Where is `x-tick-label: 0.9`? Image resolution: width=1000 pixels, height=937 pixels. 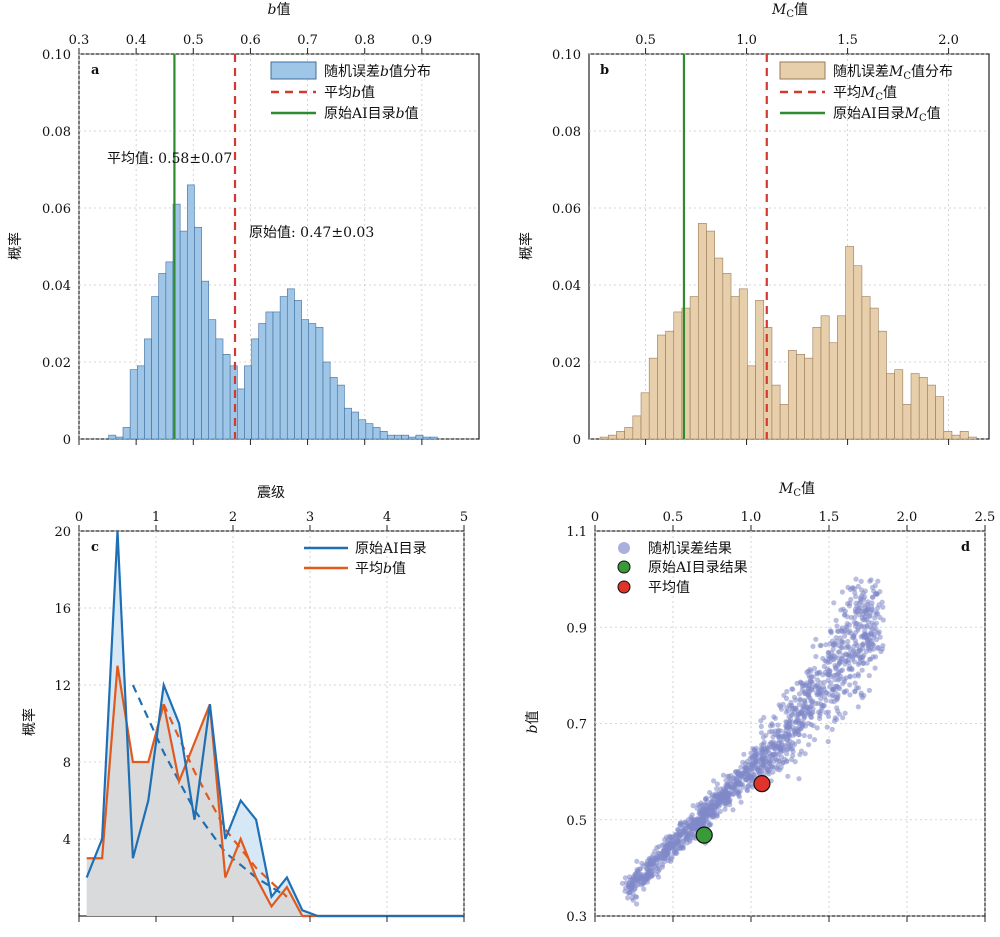
x-tick-label: 0.9 is located at coordinates (422, 40).